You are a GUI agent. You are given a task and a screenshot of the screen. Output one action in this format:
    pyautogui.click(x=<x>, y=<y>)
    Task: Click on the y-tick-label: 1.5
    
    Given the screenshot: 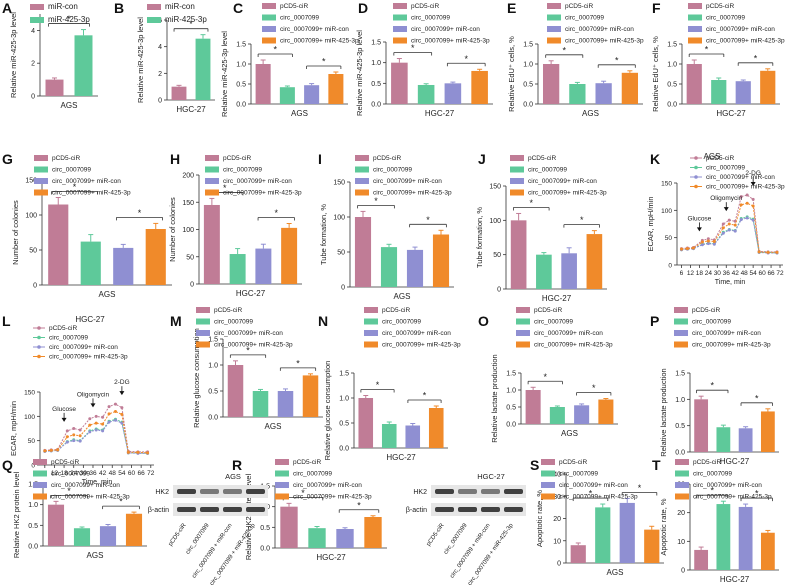 What is the action you would take?
    pyautogui.click(x=344, y=374)
    